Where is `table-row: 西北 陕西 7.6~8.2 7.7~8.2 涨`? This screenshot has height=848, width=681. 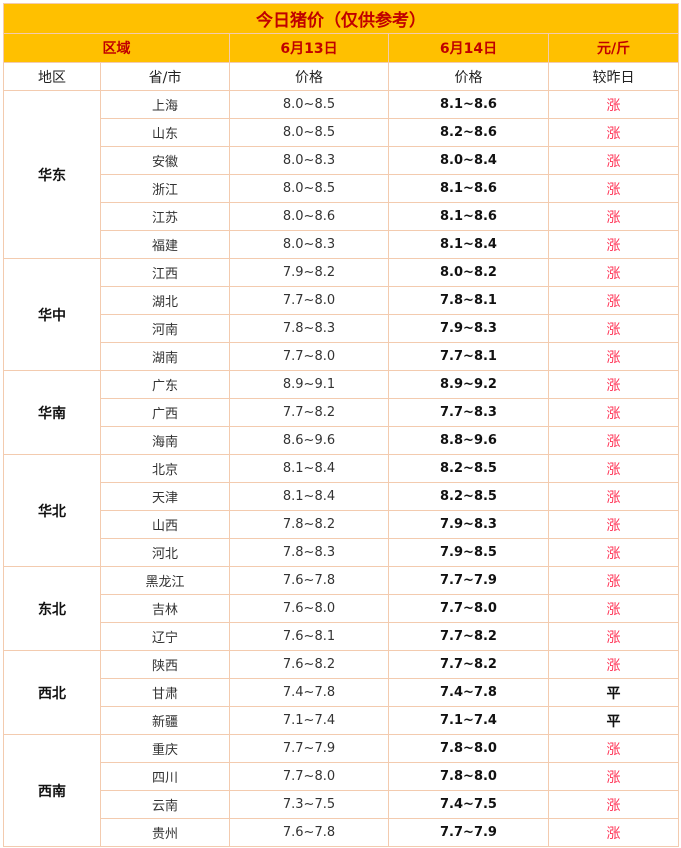
table-row: 西北 陕西 7.6~8.2 7.7~8.2 涨 is located at coordinates (341, 692).